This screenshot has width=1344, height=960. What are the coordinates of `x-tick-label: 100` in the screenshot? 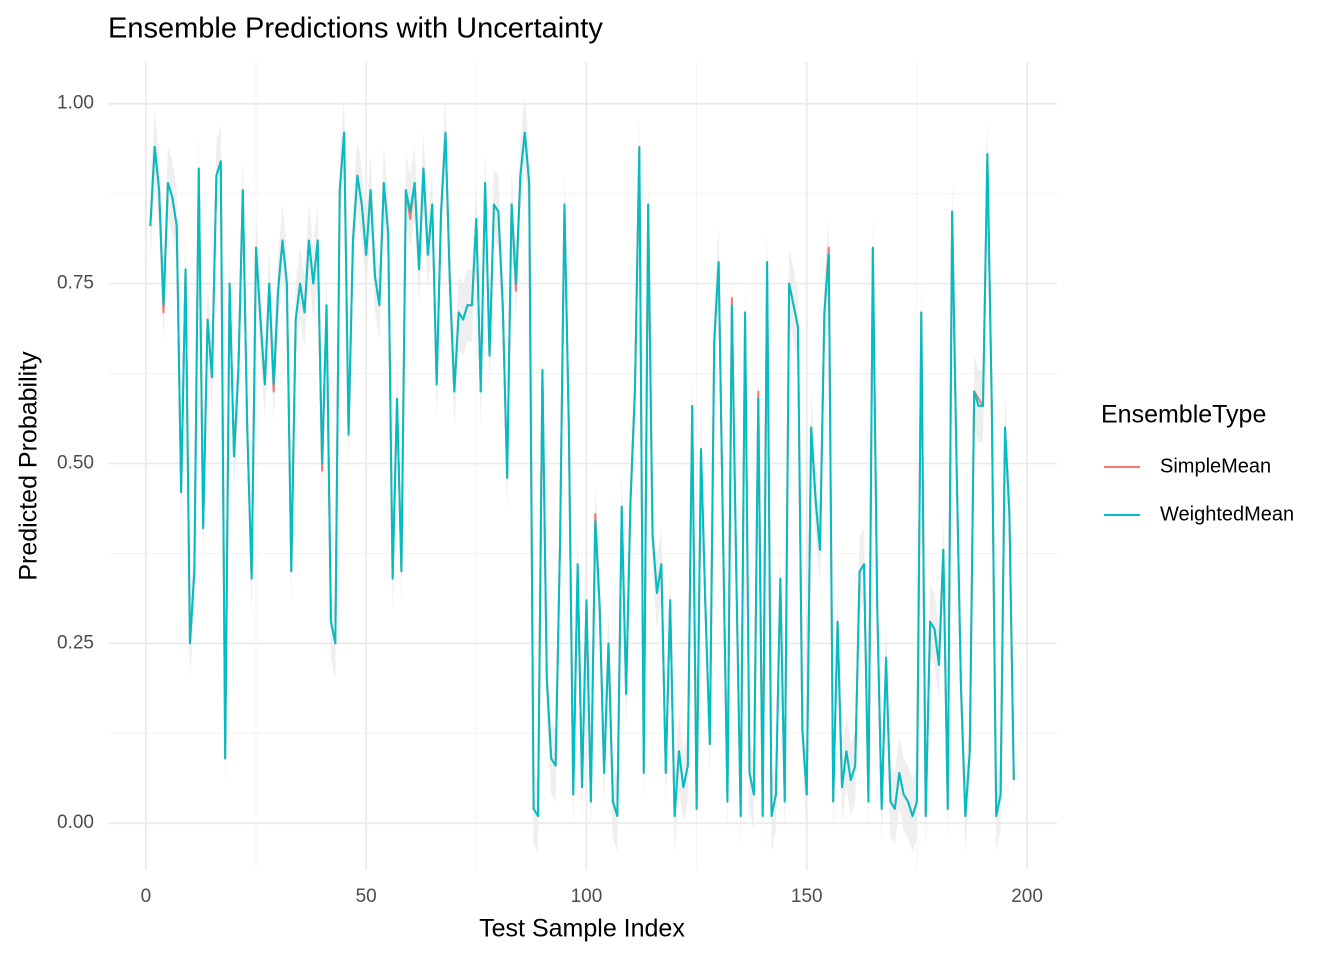 It's located at (587, 896).